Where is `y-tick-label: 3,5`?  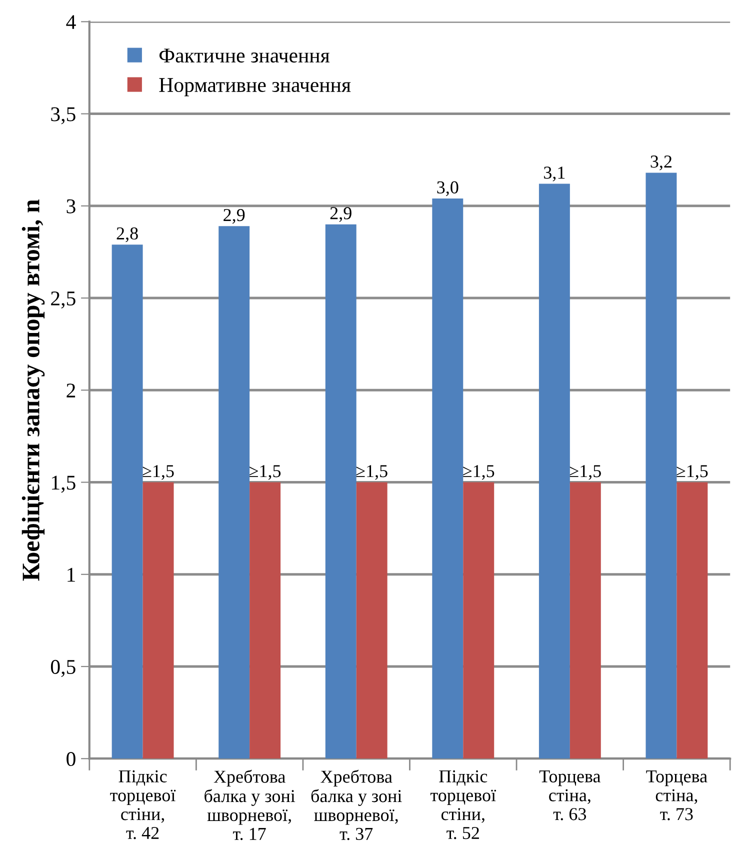
y-tick-label: 3,5 is located at coordinates (63, 115).